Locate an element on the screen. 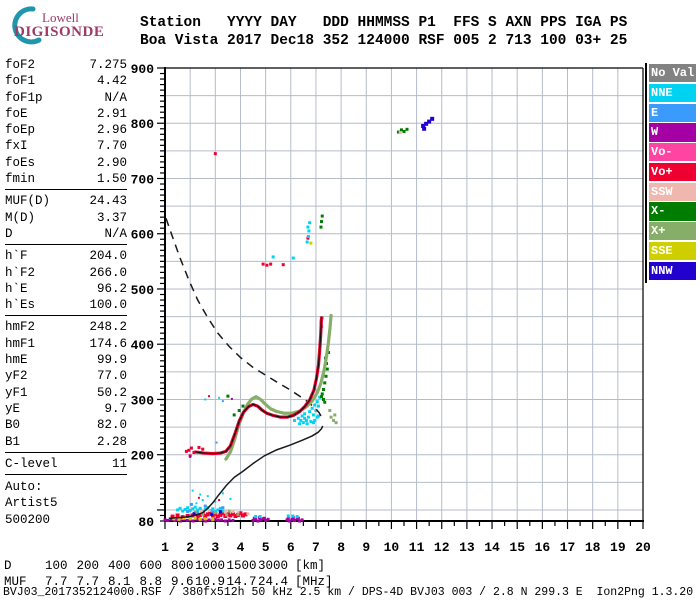 The height and width of the screenshot is (600, 700). svg-text: 5 is located at coordinates (266, 547).